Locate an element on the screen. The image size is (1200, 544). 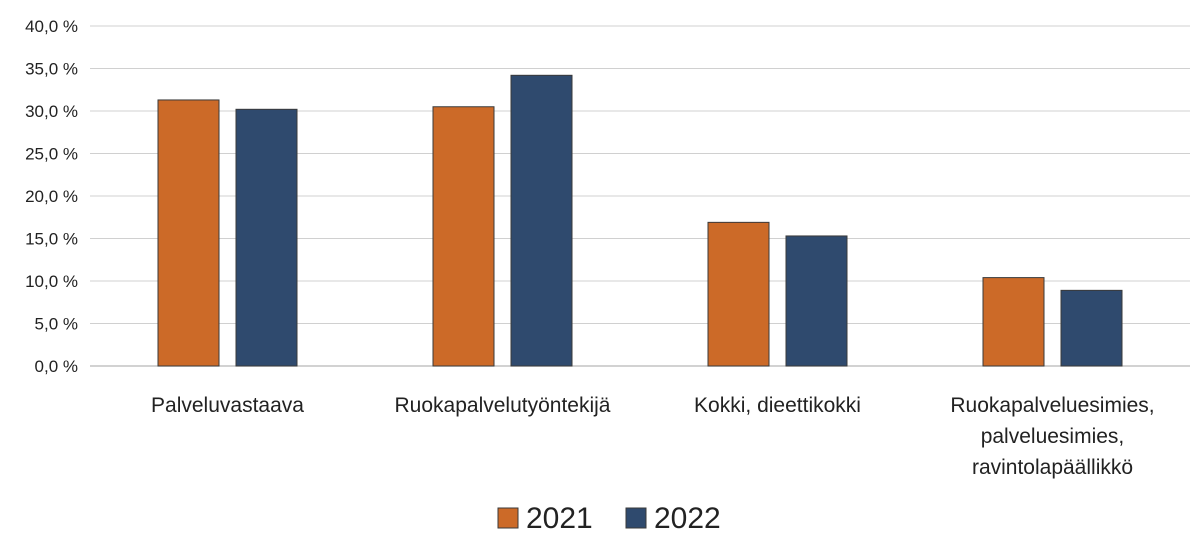
category-label-line: palveluesimies, is located at coordinates (1053, 436).